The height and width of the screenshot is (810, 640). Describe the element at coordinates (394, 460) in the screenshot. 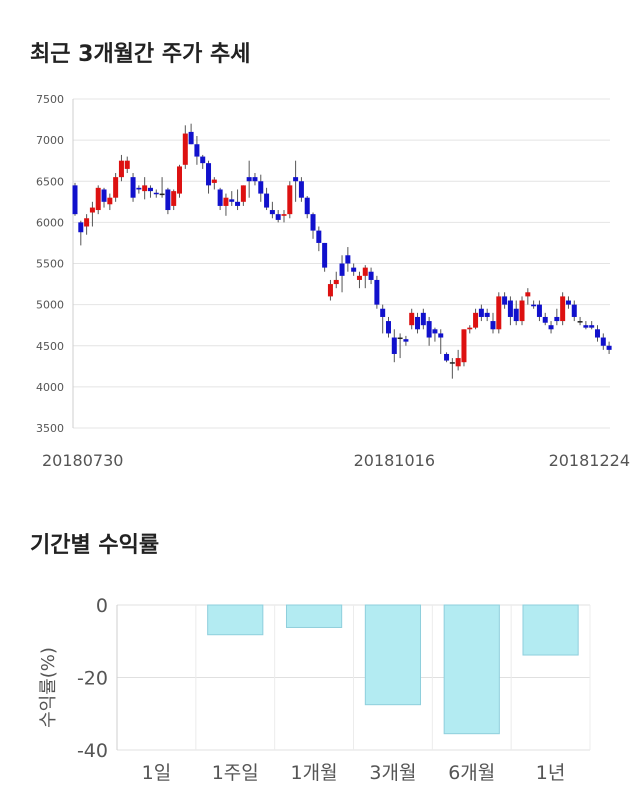

I see `x-tick-label: 20181016` at that location.